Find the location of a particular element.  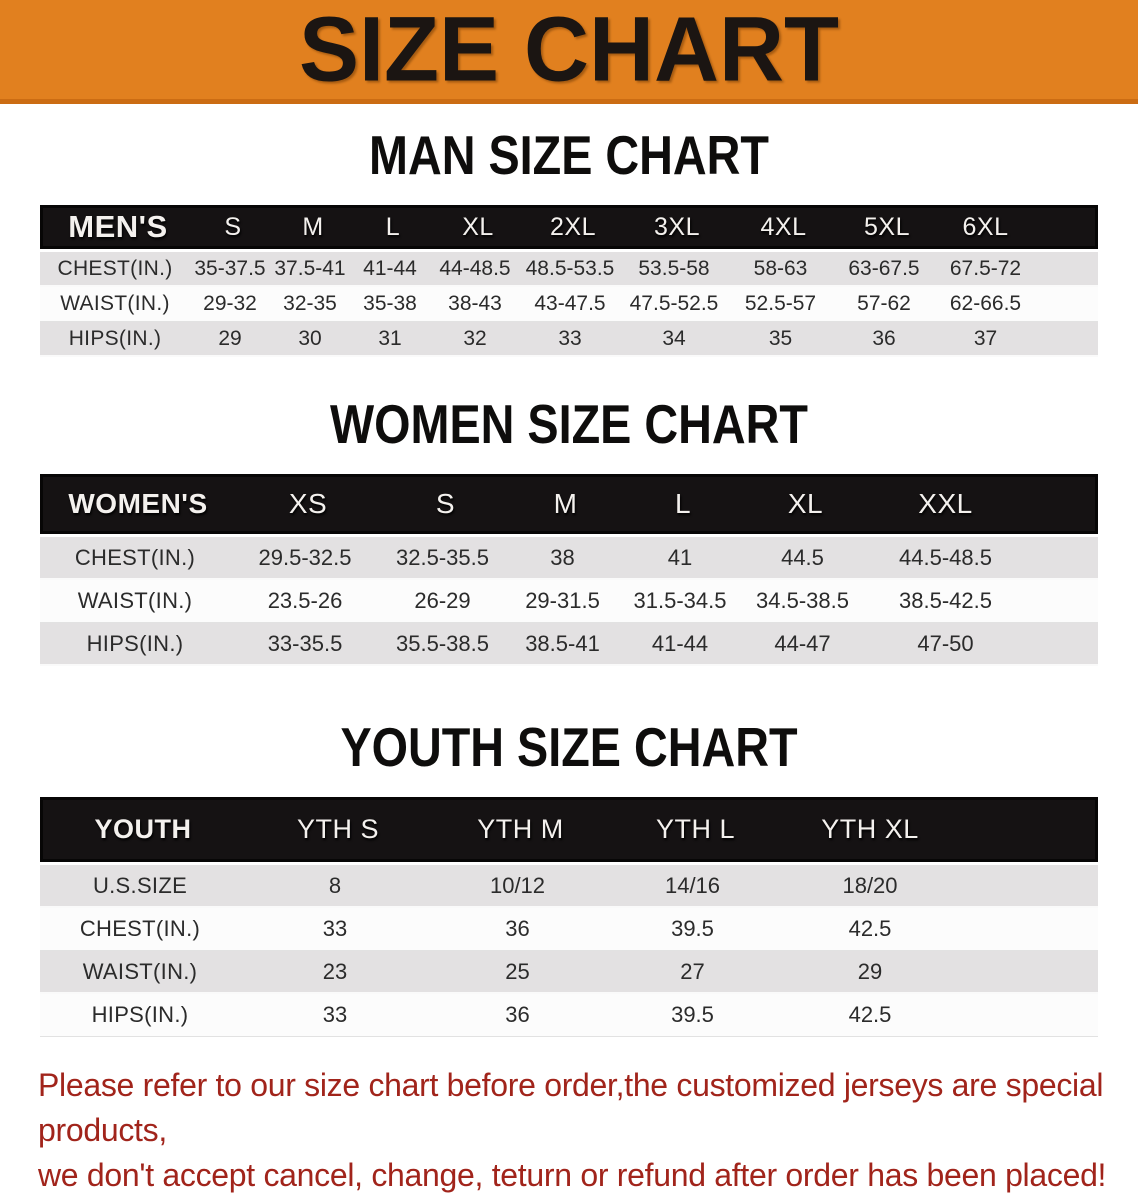

size-cell: 29 is located at coordinates (870, 971).